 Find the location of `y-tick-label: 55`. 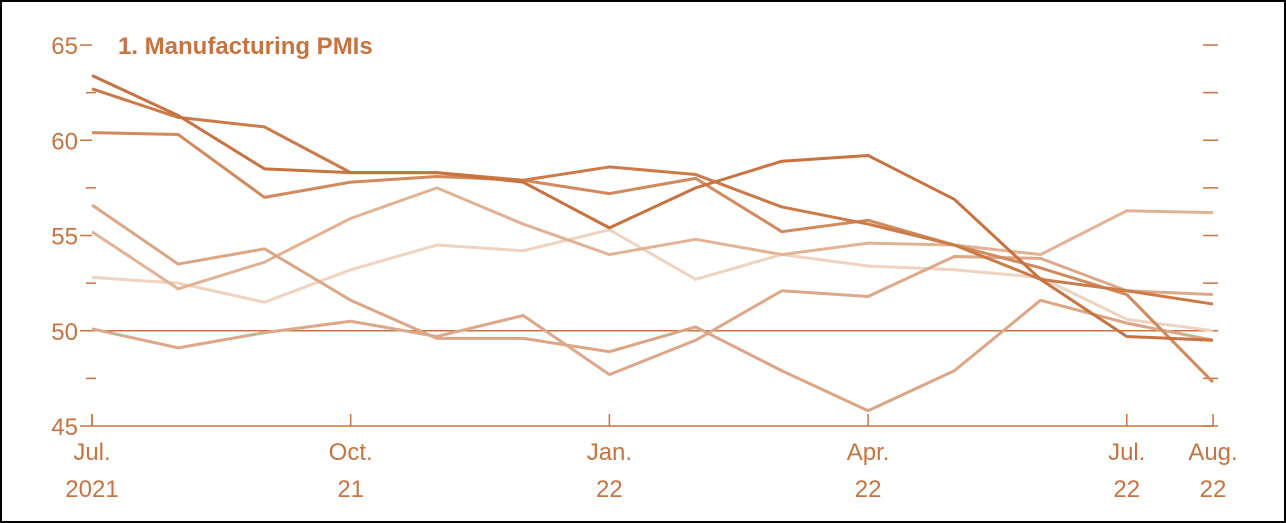

y-tick-label: 55 is located at coordinates (64, 237).